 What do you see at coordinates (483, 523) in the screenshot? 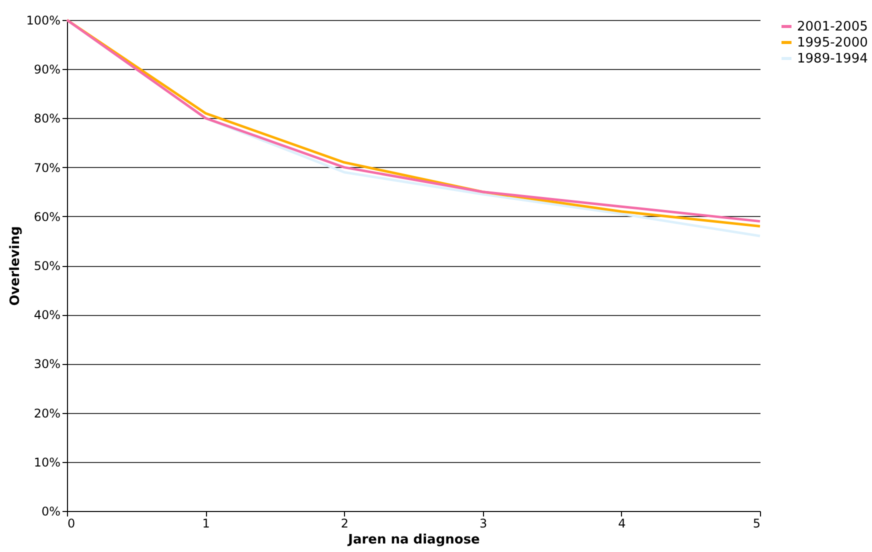
I see `x-tick-label: 3` at bounding box center [483, 523].